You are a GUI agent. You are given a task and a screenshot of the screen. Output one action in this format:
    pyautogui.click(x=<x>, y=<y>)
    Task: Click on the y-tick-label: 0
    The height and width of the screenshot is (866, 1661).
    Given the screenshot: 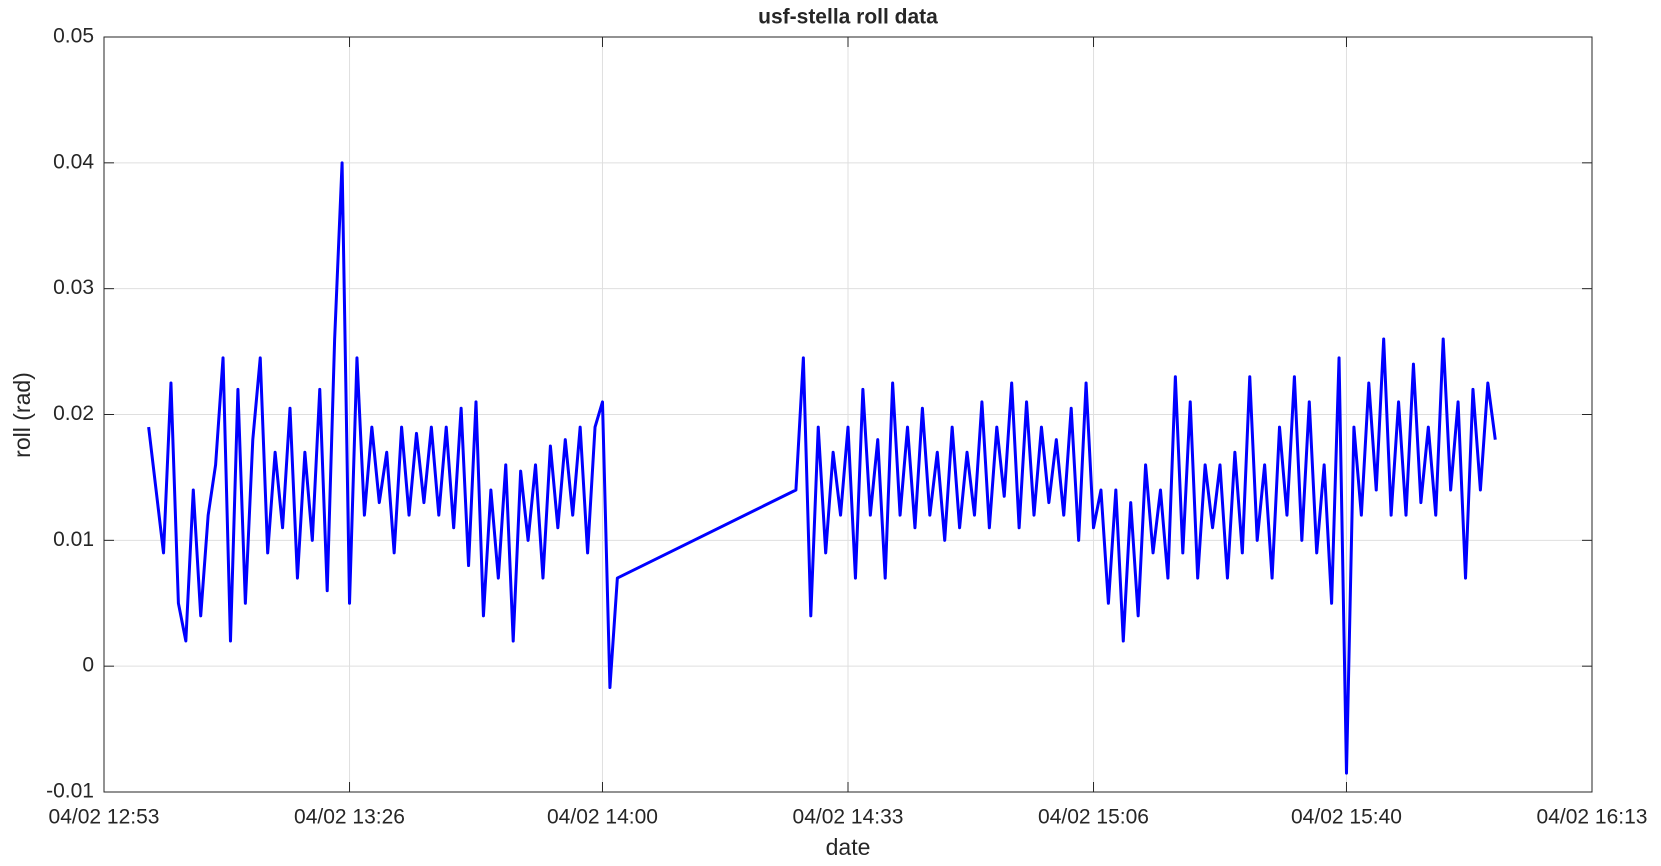 What is the action you would take?
    pyautogui.click(x=88, y=665)
    